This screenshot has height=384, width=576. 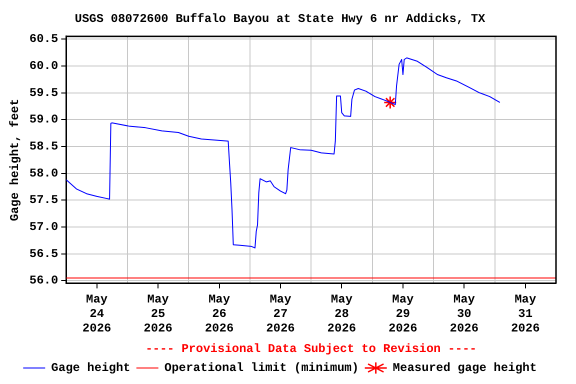 What do you see at coordinates (15, 160) in the screenshot?
I see `y-axis-title: Gage height, feet` at bounding box center [15, 160].